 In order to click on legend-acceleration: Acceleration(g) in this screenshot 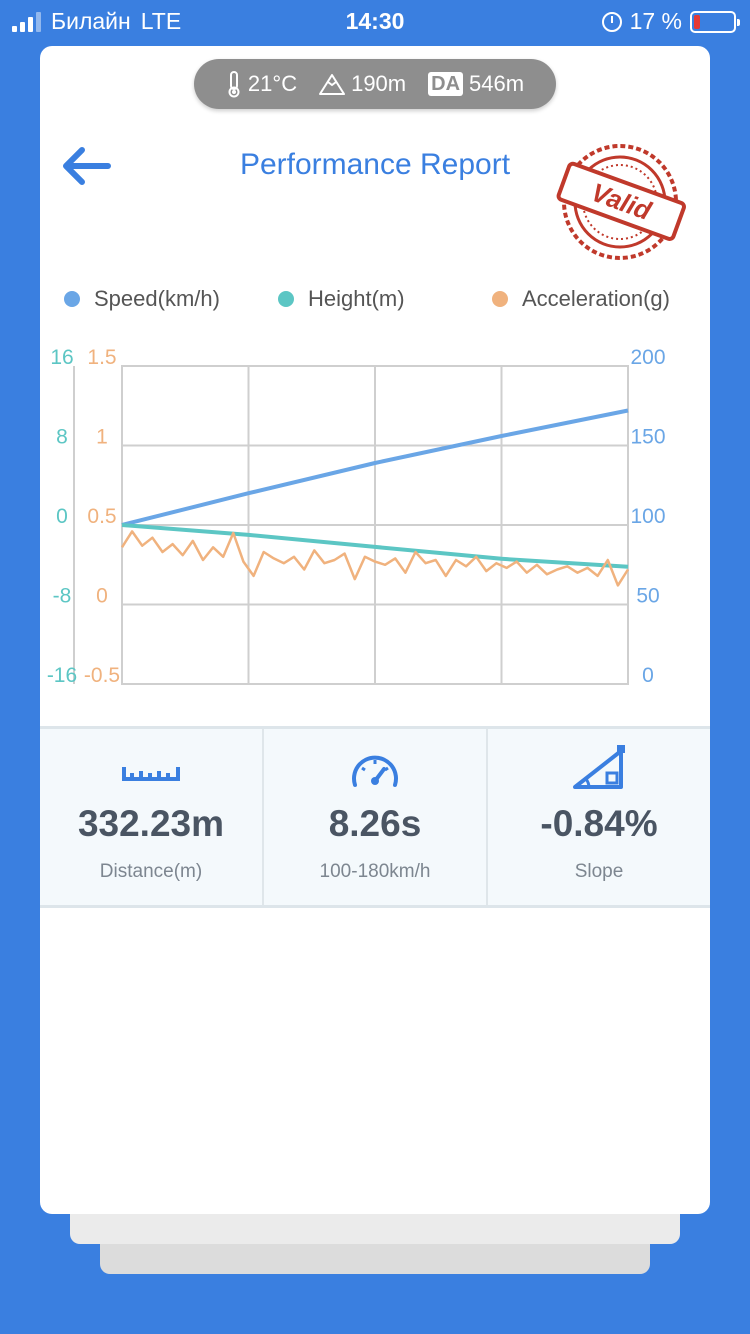, I will do `click(581, 299)`.